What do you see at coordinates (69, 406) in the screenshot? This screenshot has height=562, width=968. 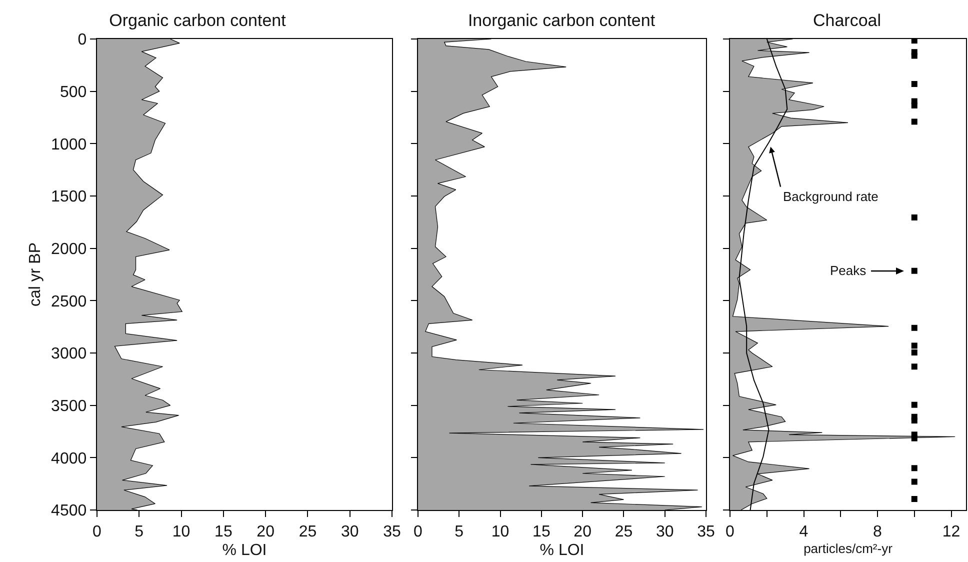 I see `y-tick-label: 3500` at bounding box center [69, 406].